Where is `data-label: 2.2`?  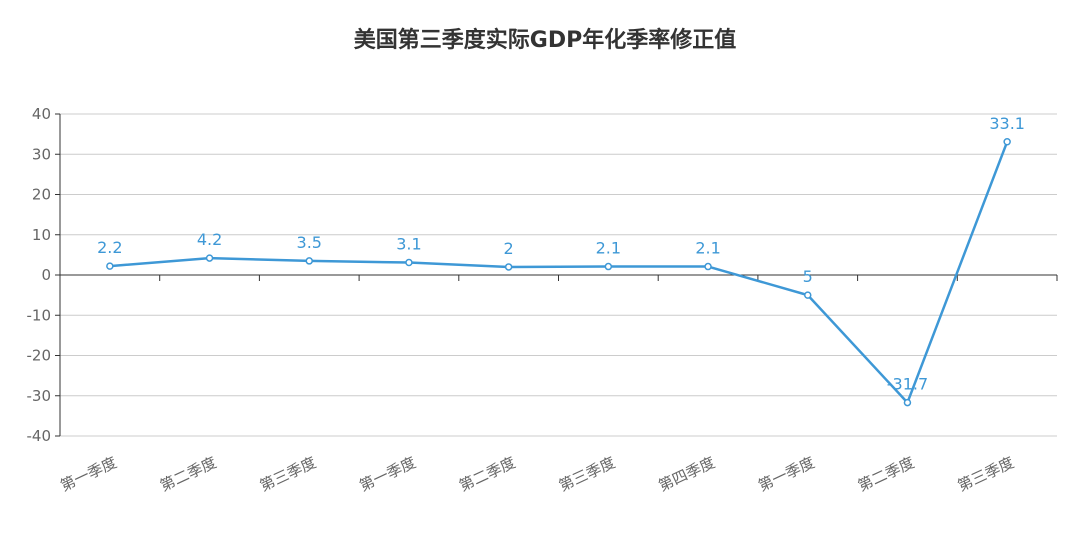 data-label: 2.2 is located at coordinates (109, 247).